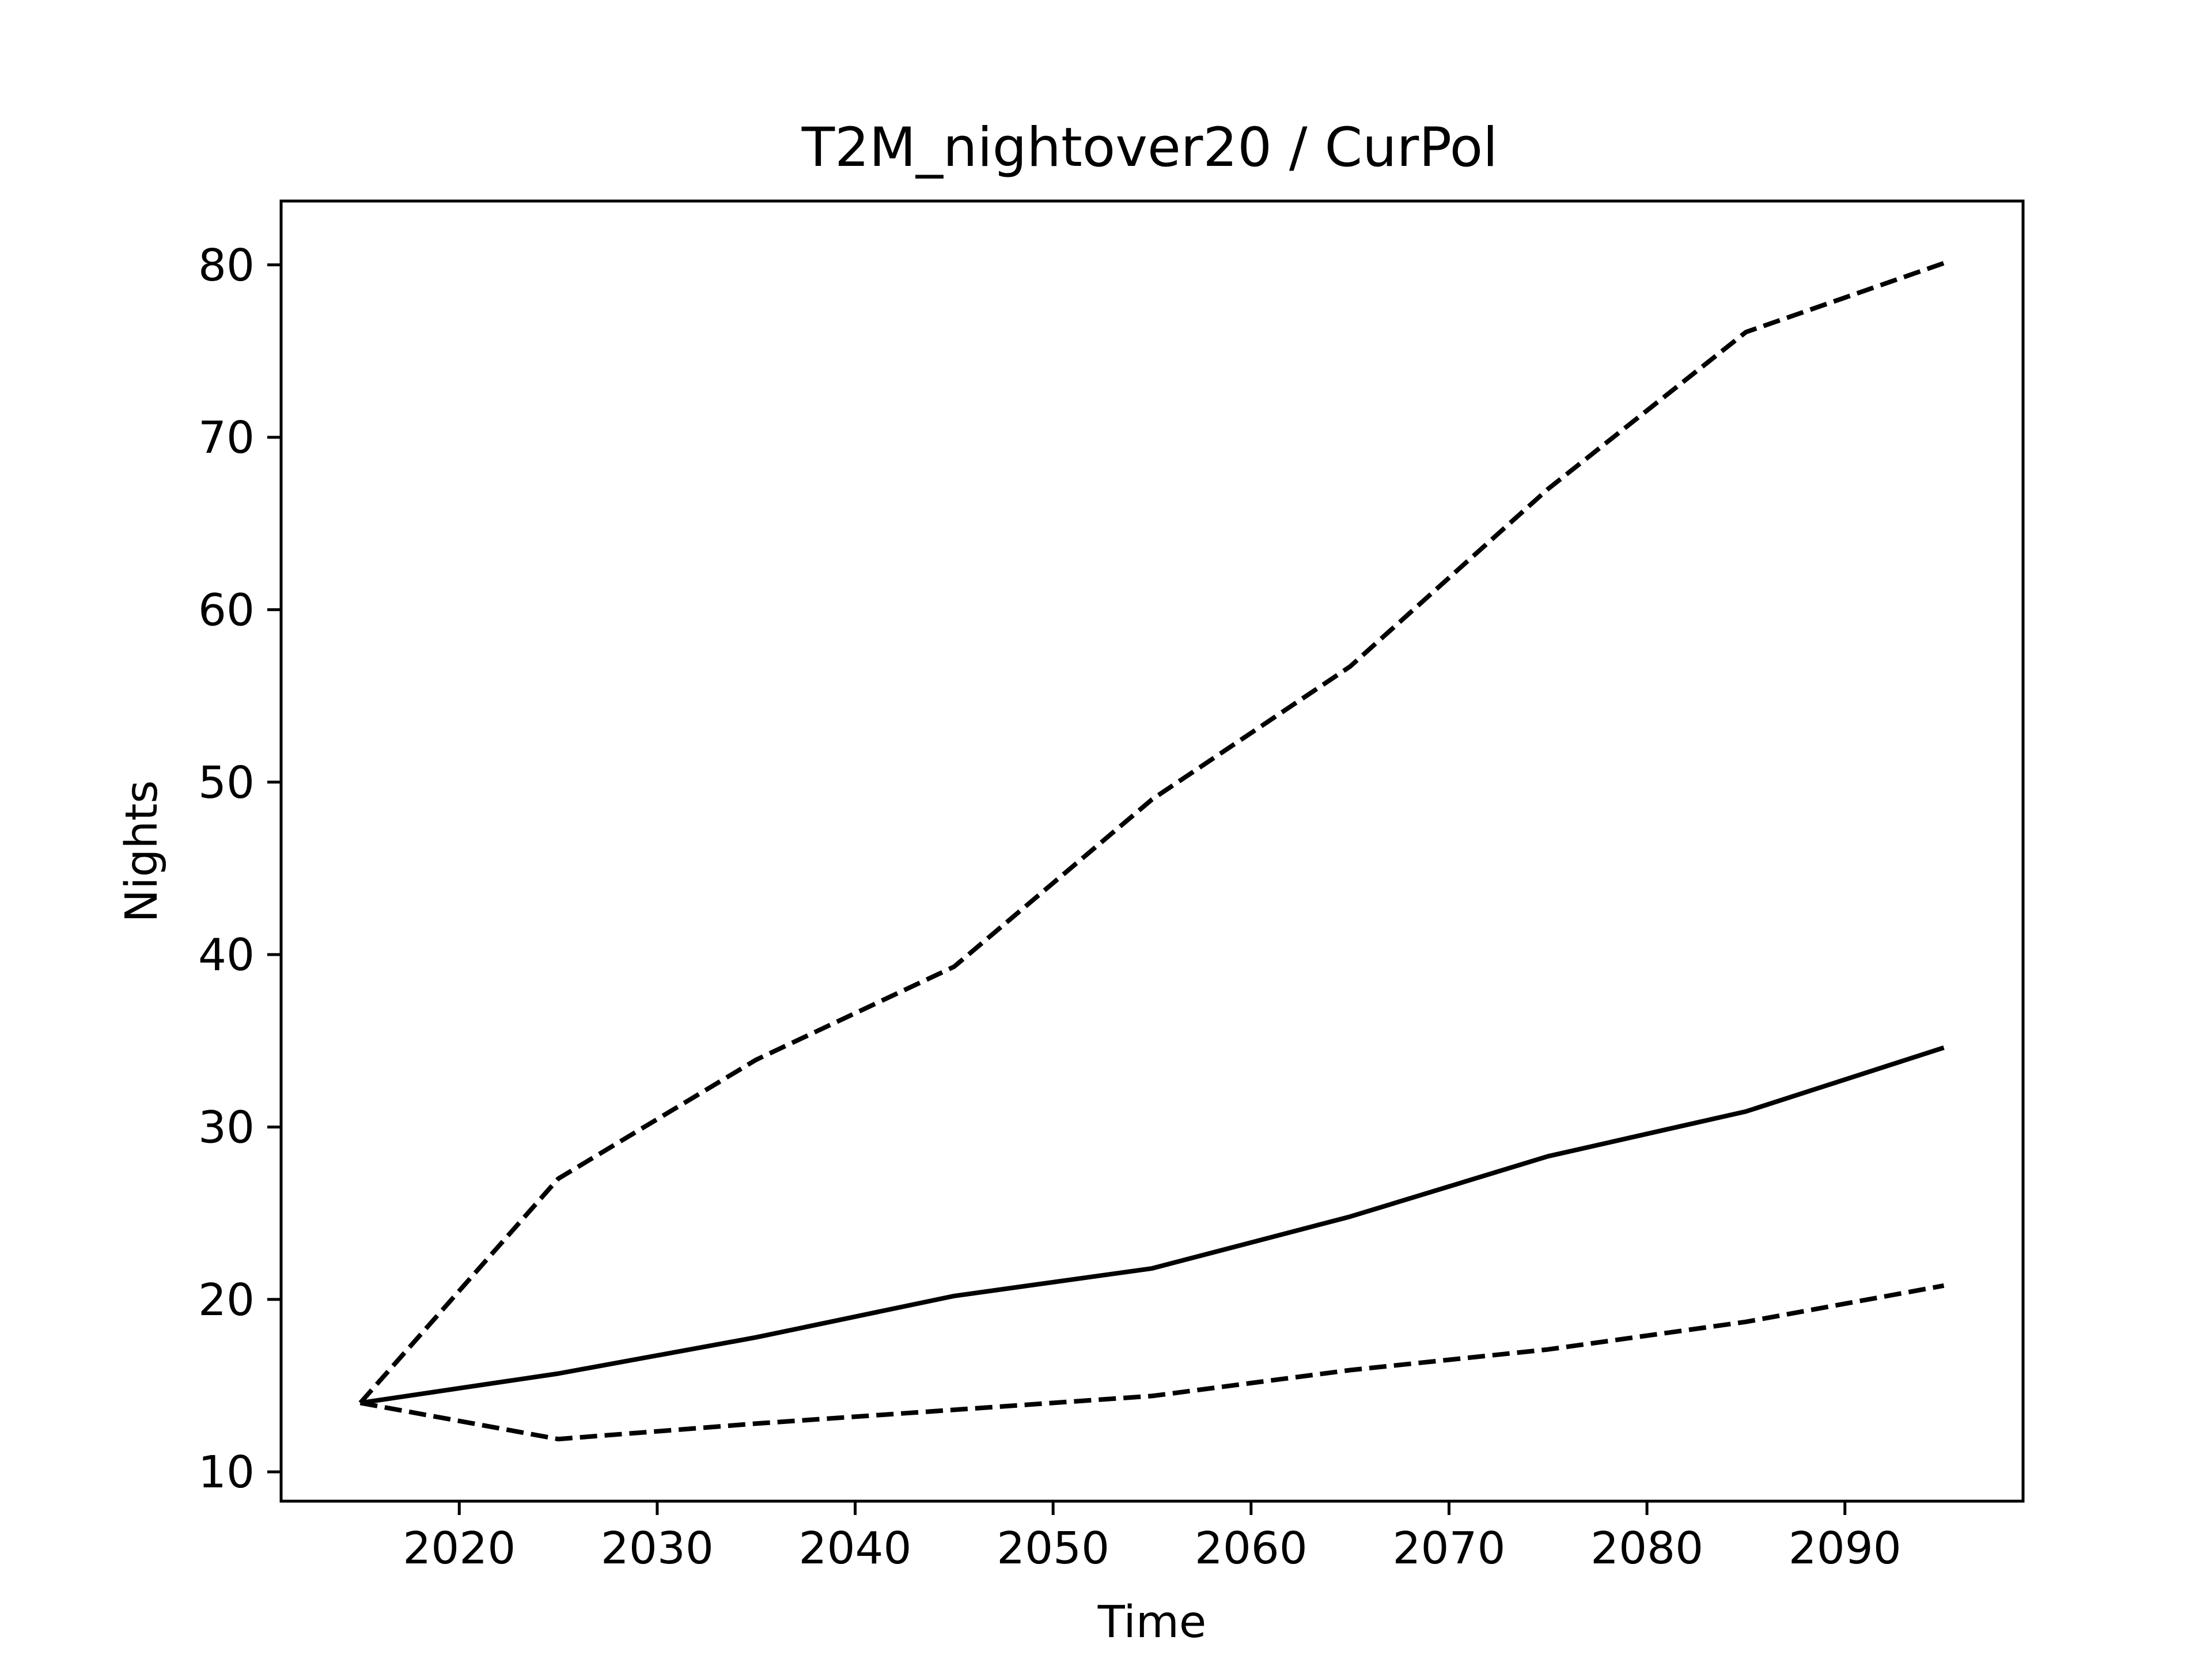 This screenshot has width=2212, height=1659. What do you see at coordinates (1646, 1548) in the screenshot?
I see `x-tick-label: 2080` at bounding box center [1646, 1548].